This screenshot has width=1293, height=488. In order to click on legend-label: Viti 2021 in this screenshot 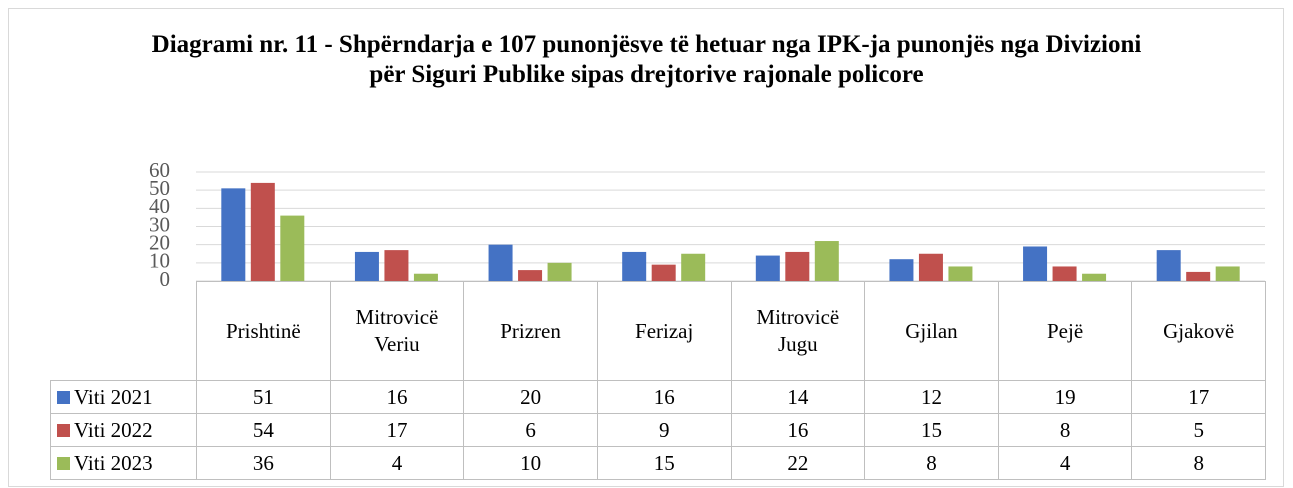, I will do `click(113, 396)`.